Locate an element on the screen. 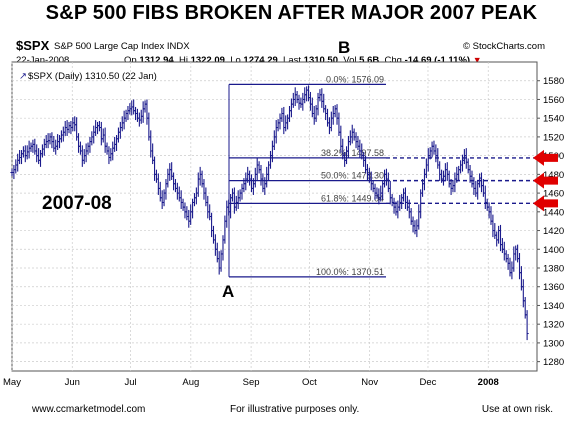 The width and height of the screenshot is (583, 422). x-tick-label: Nov is located at coordinates (369, 382).